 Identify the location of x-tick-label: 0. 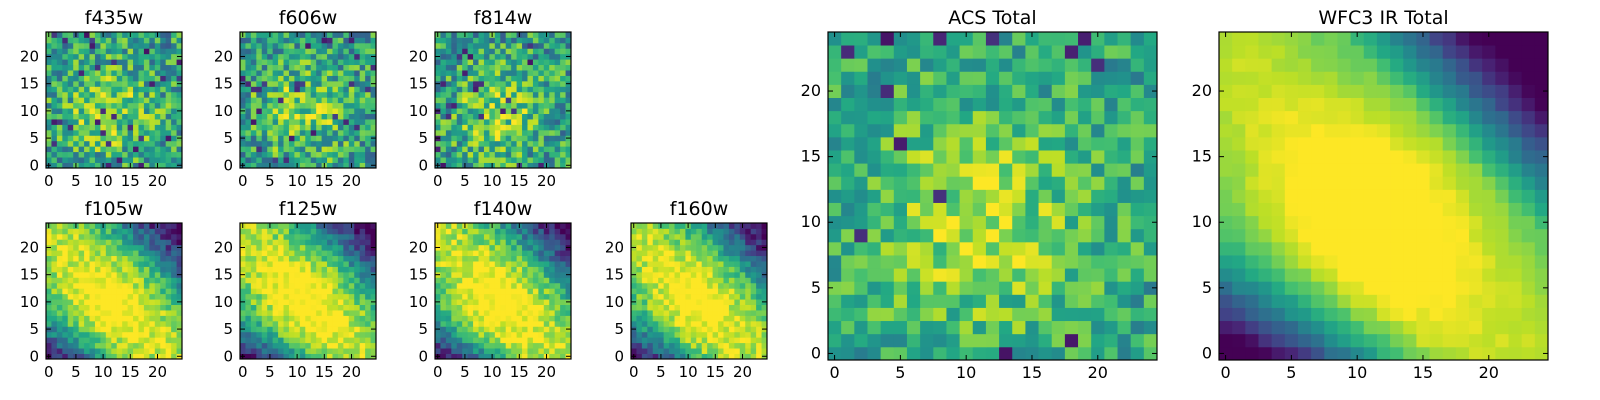
(49, 181).